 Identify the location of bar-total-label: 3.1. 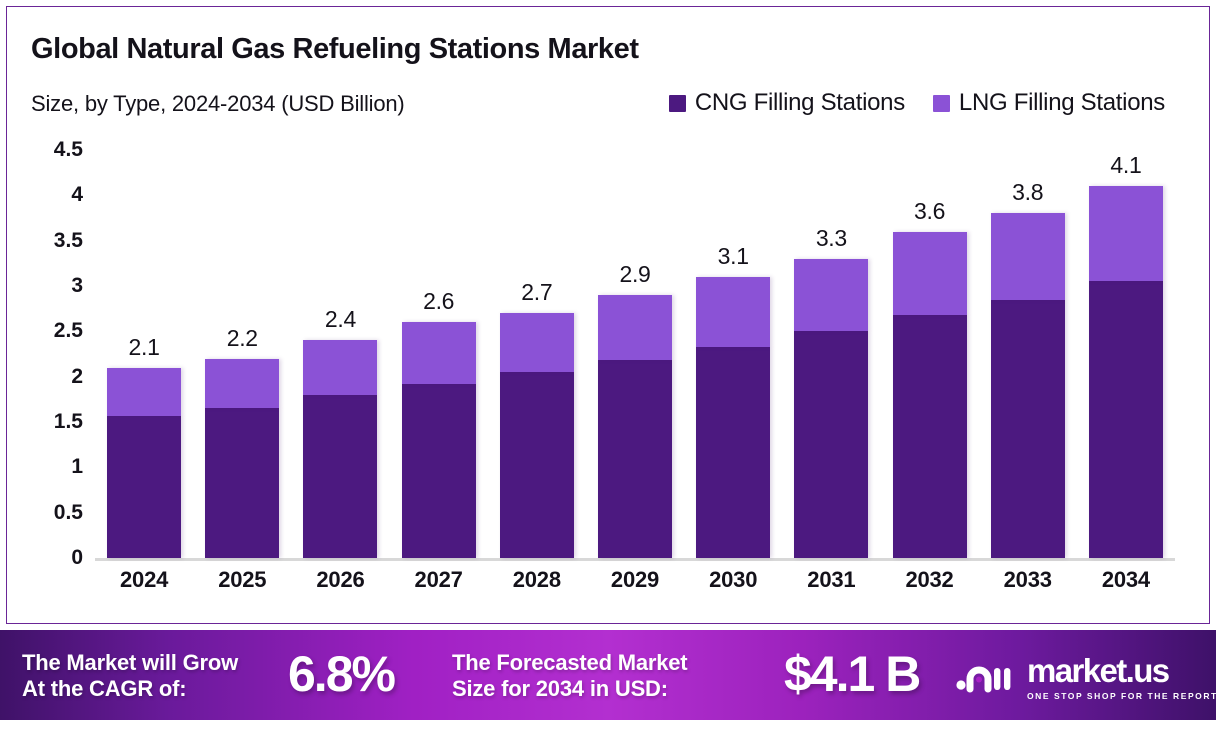
(733, 255).